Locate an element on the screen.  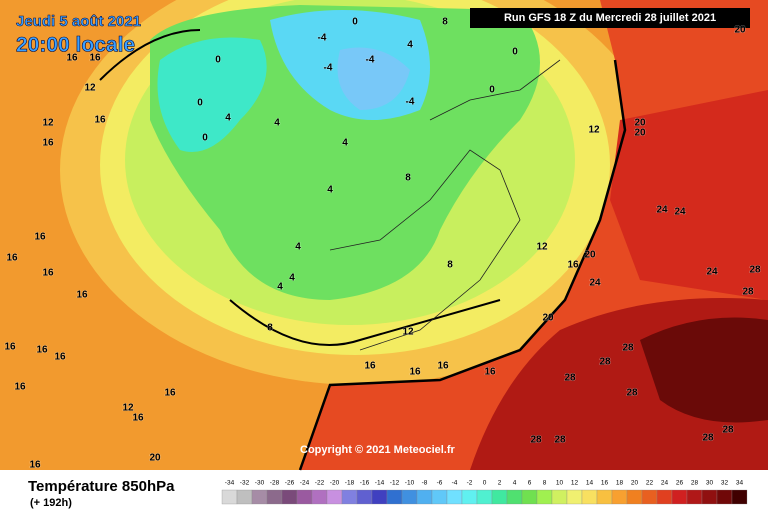
scale-label: -26 is located at coordinates (290, 483).